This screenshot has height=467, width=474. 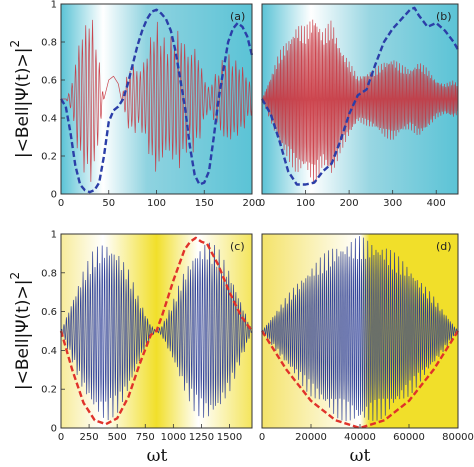 I want to click on panel-b-ticks: 0 100 200 300 400, so click(x=352, y=199).